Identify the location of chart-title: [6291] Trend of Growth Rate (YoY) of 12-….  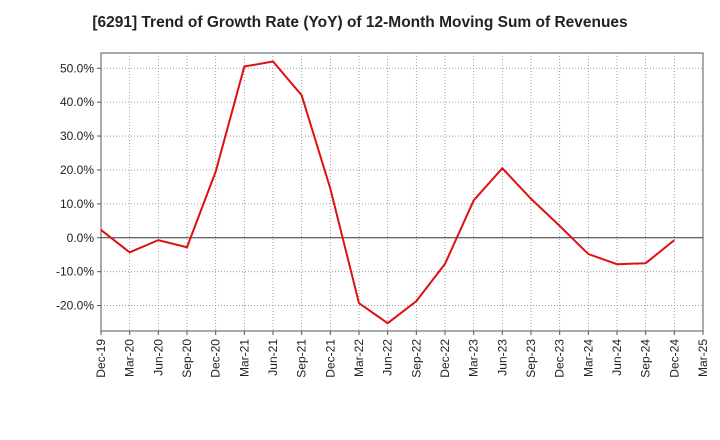
(360, 22).